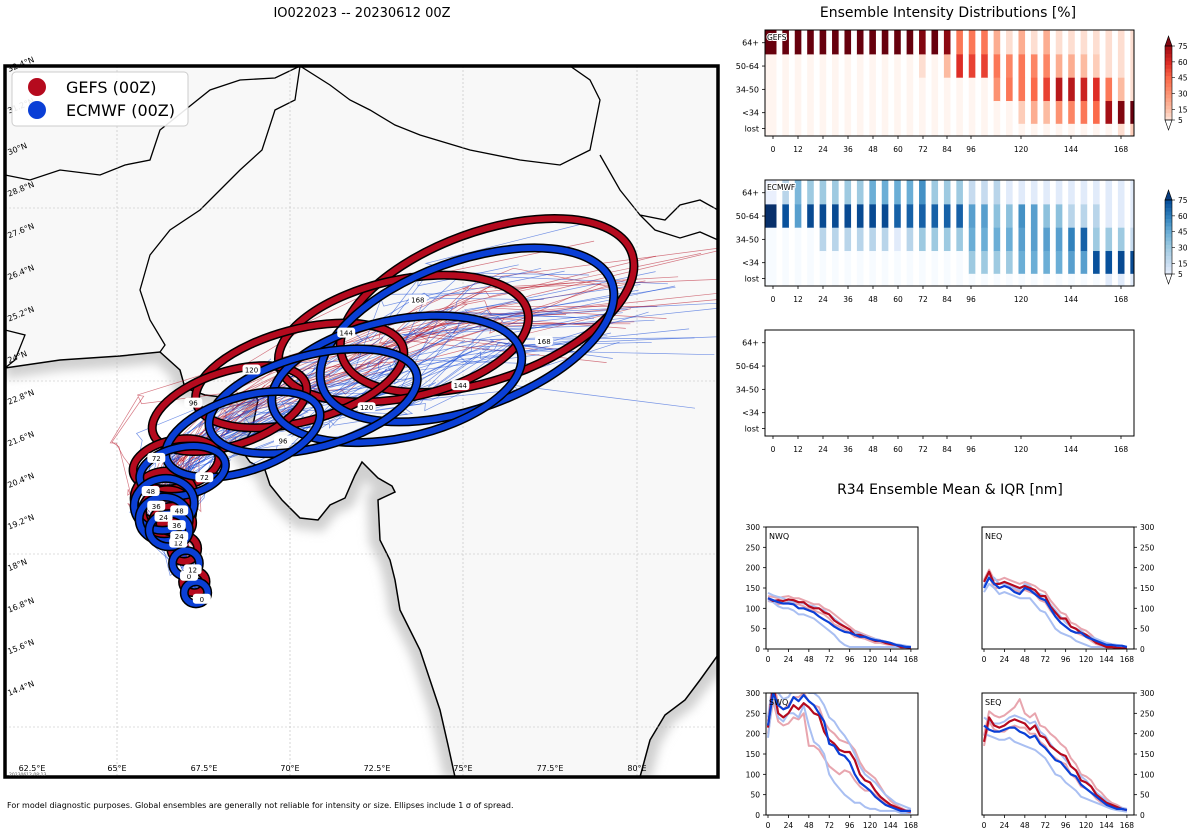 The image size is (1200, 840). What do you see at coordinates (949, 233) in the screenshot?
I see `heatmap-frame` at bounding box center [949, 233].